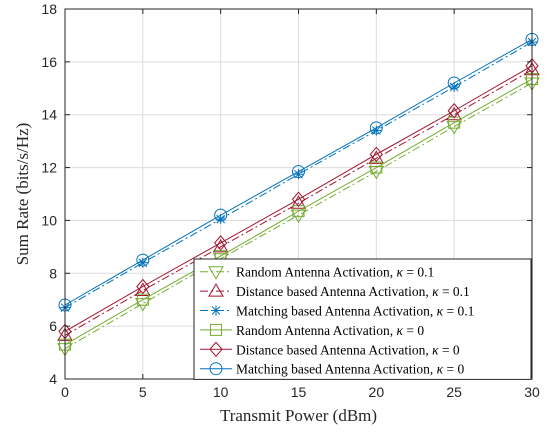 This screenshot has height=432, width=553. I want to click on y-tick-label: 4, so click(53, 379).